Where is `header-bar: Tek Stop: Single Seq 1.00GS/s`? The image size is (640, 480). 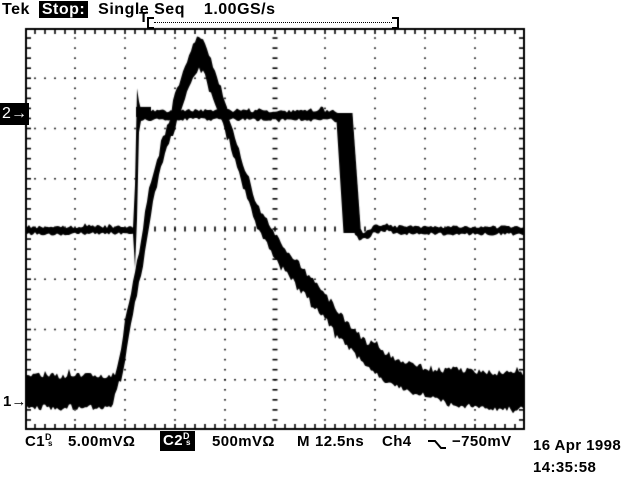
header-bar: Tek Stop: Single Seq 1.00GS/s is located at coordinates (139, 9).